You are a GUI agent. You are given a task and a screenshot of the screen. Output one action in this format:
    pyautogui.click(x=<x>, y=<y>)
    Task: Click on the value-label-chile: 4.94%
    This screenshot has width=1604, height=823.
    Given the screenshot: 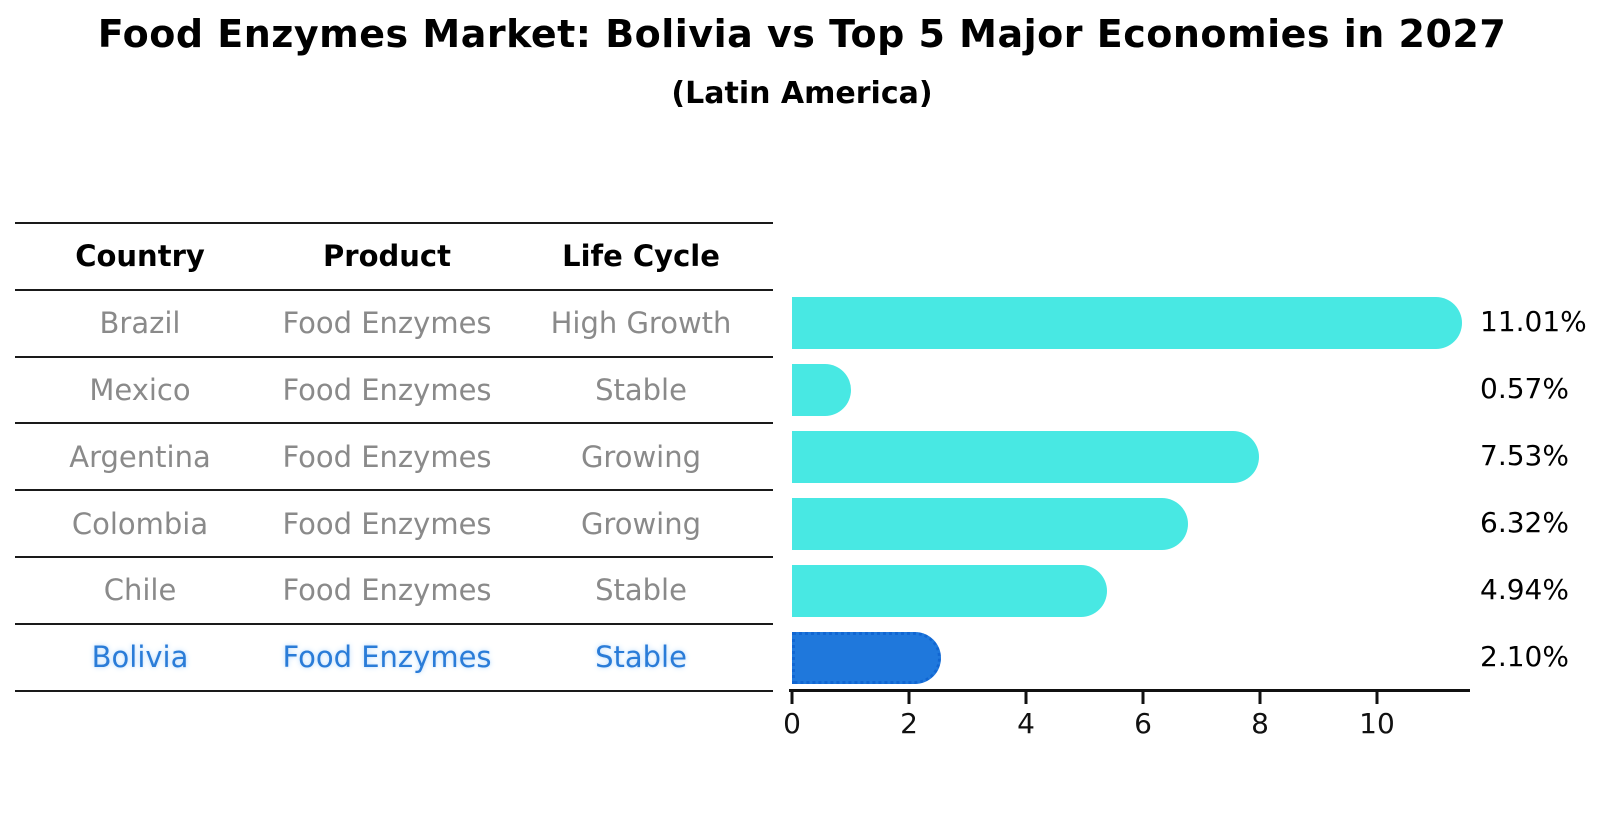 What is the action you would take?
    pyautogui.click(x=1524, y=589)
    